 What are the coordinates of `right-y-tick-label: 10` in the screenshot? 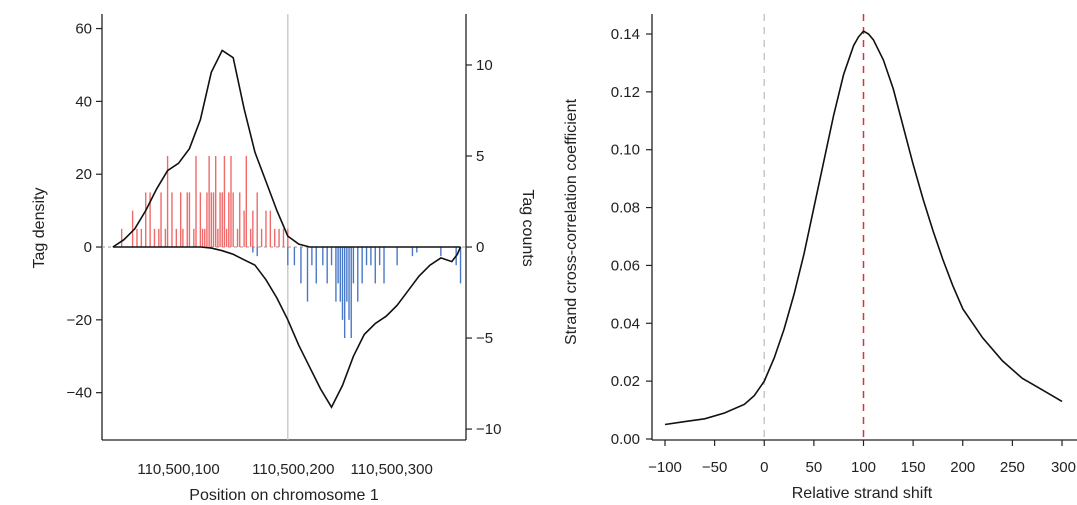 It's located at (484, 65).